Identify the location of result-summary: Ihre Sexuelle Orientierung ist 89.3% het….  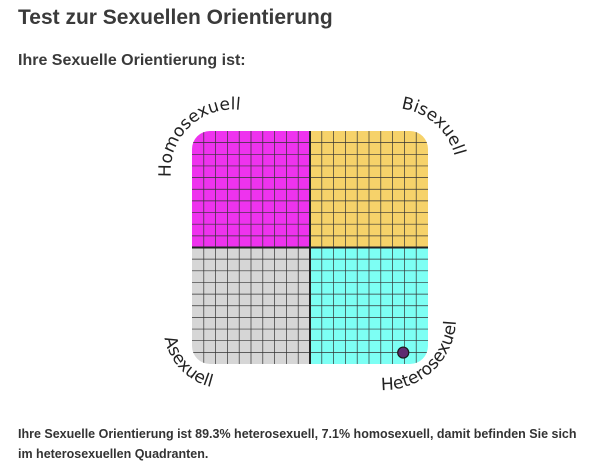
(297, 444).